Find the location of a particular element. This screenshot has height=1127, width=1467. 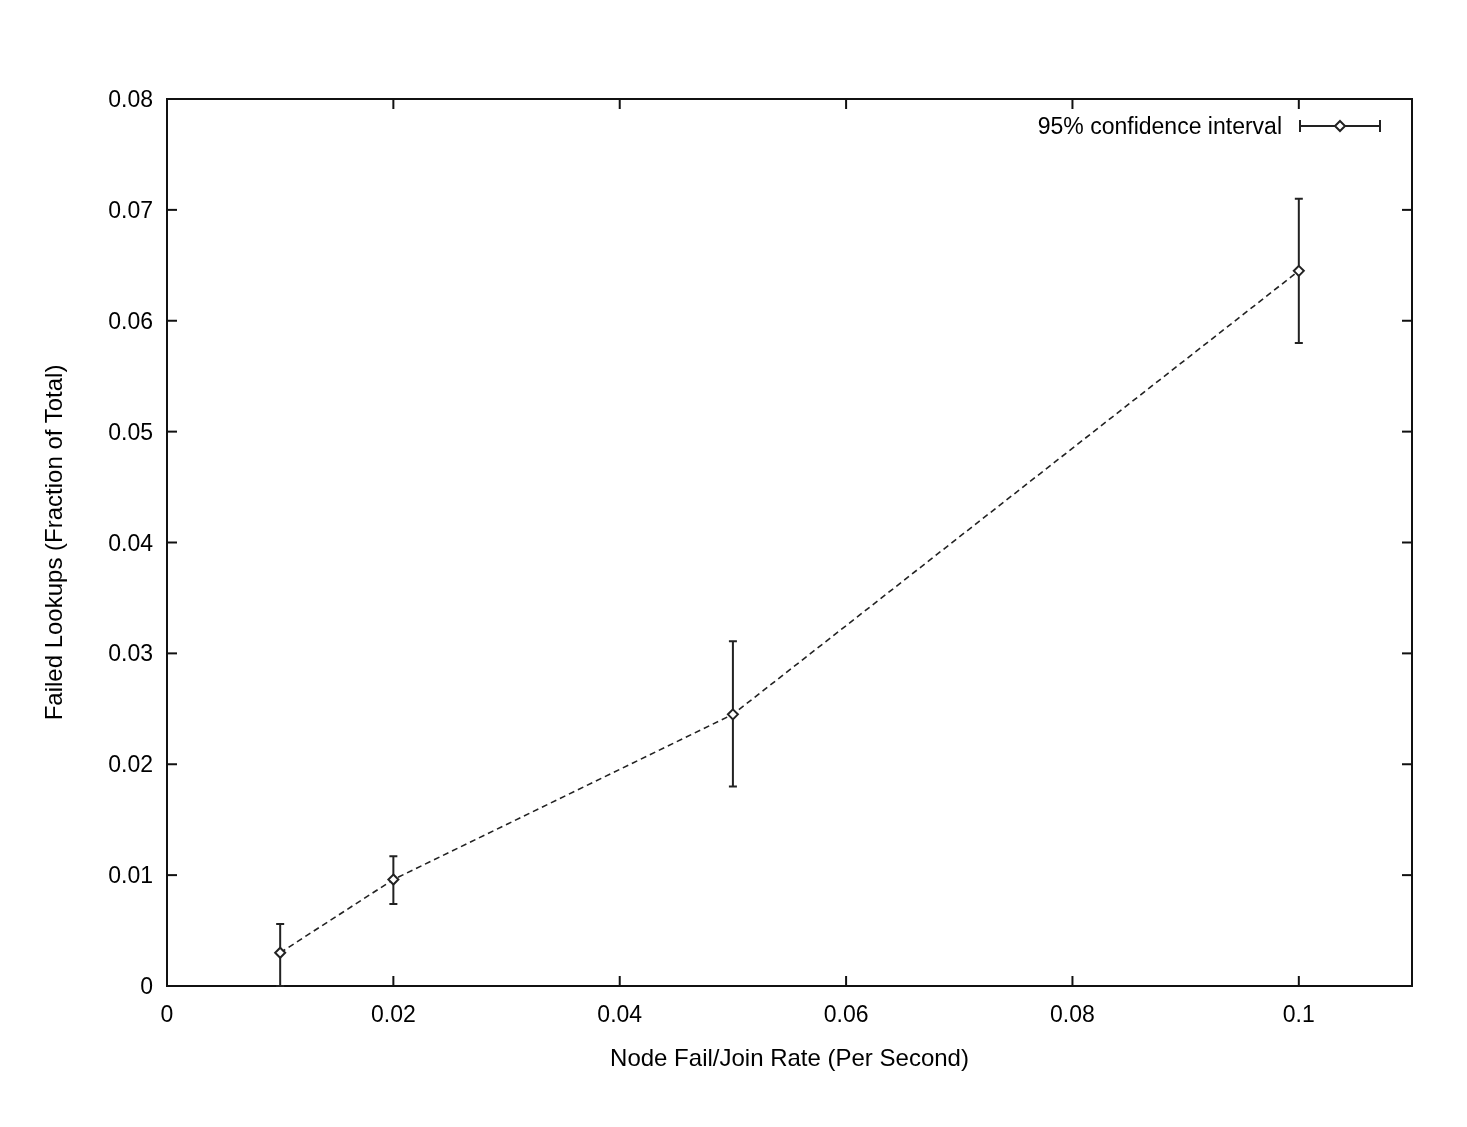

x-tick-label: 0.04 is located at coordinates (620, 1014).